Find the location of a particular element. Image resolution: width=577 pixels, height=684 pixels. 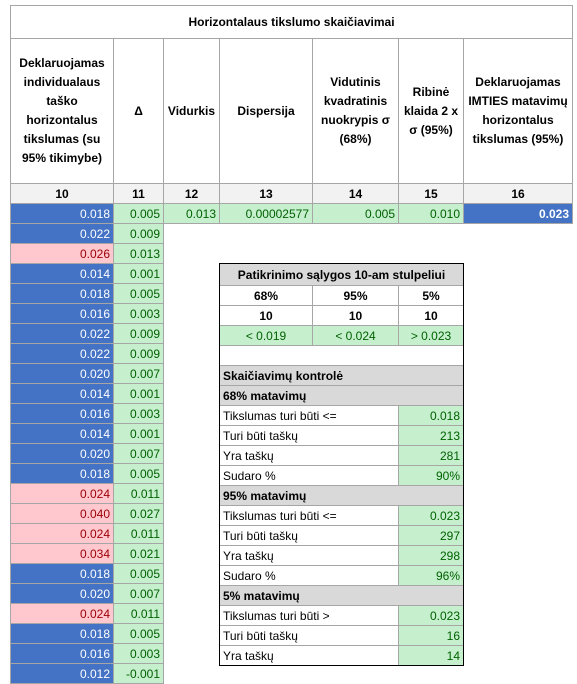

control-label: Tikslumas turi būti <= is located at coordinates (309, 415).